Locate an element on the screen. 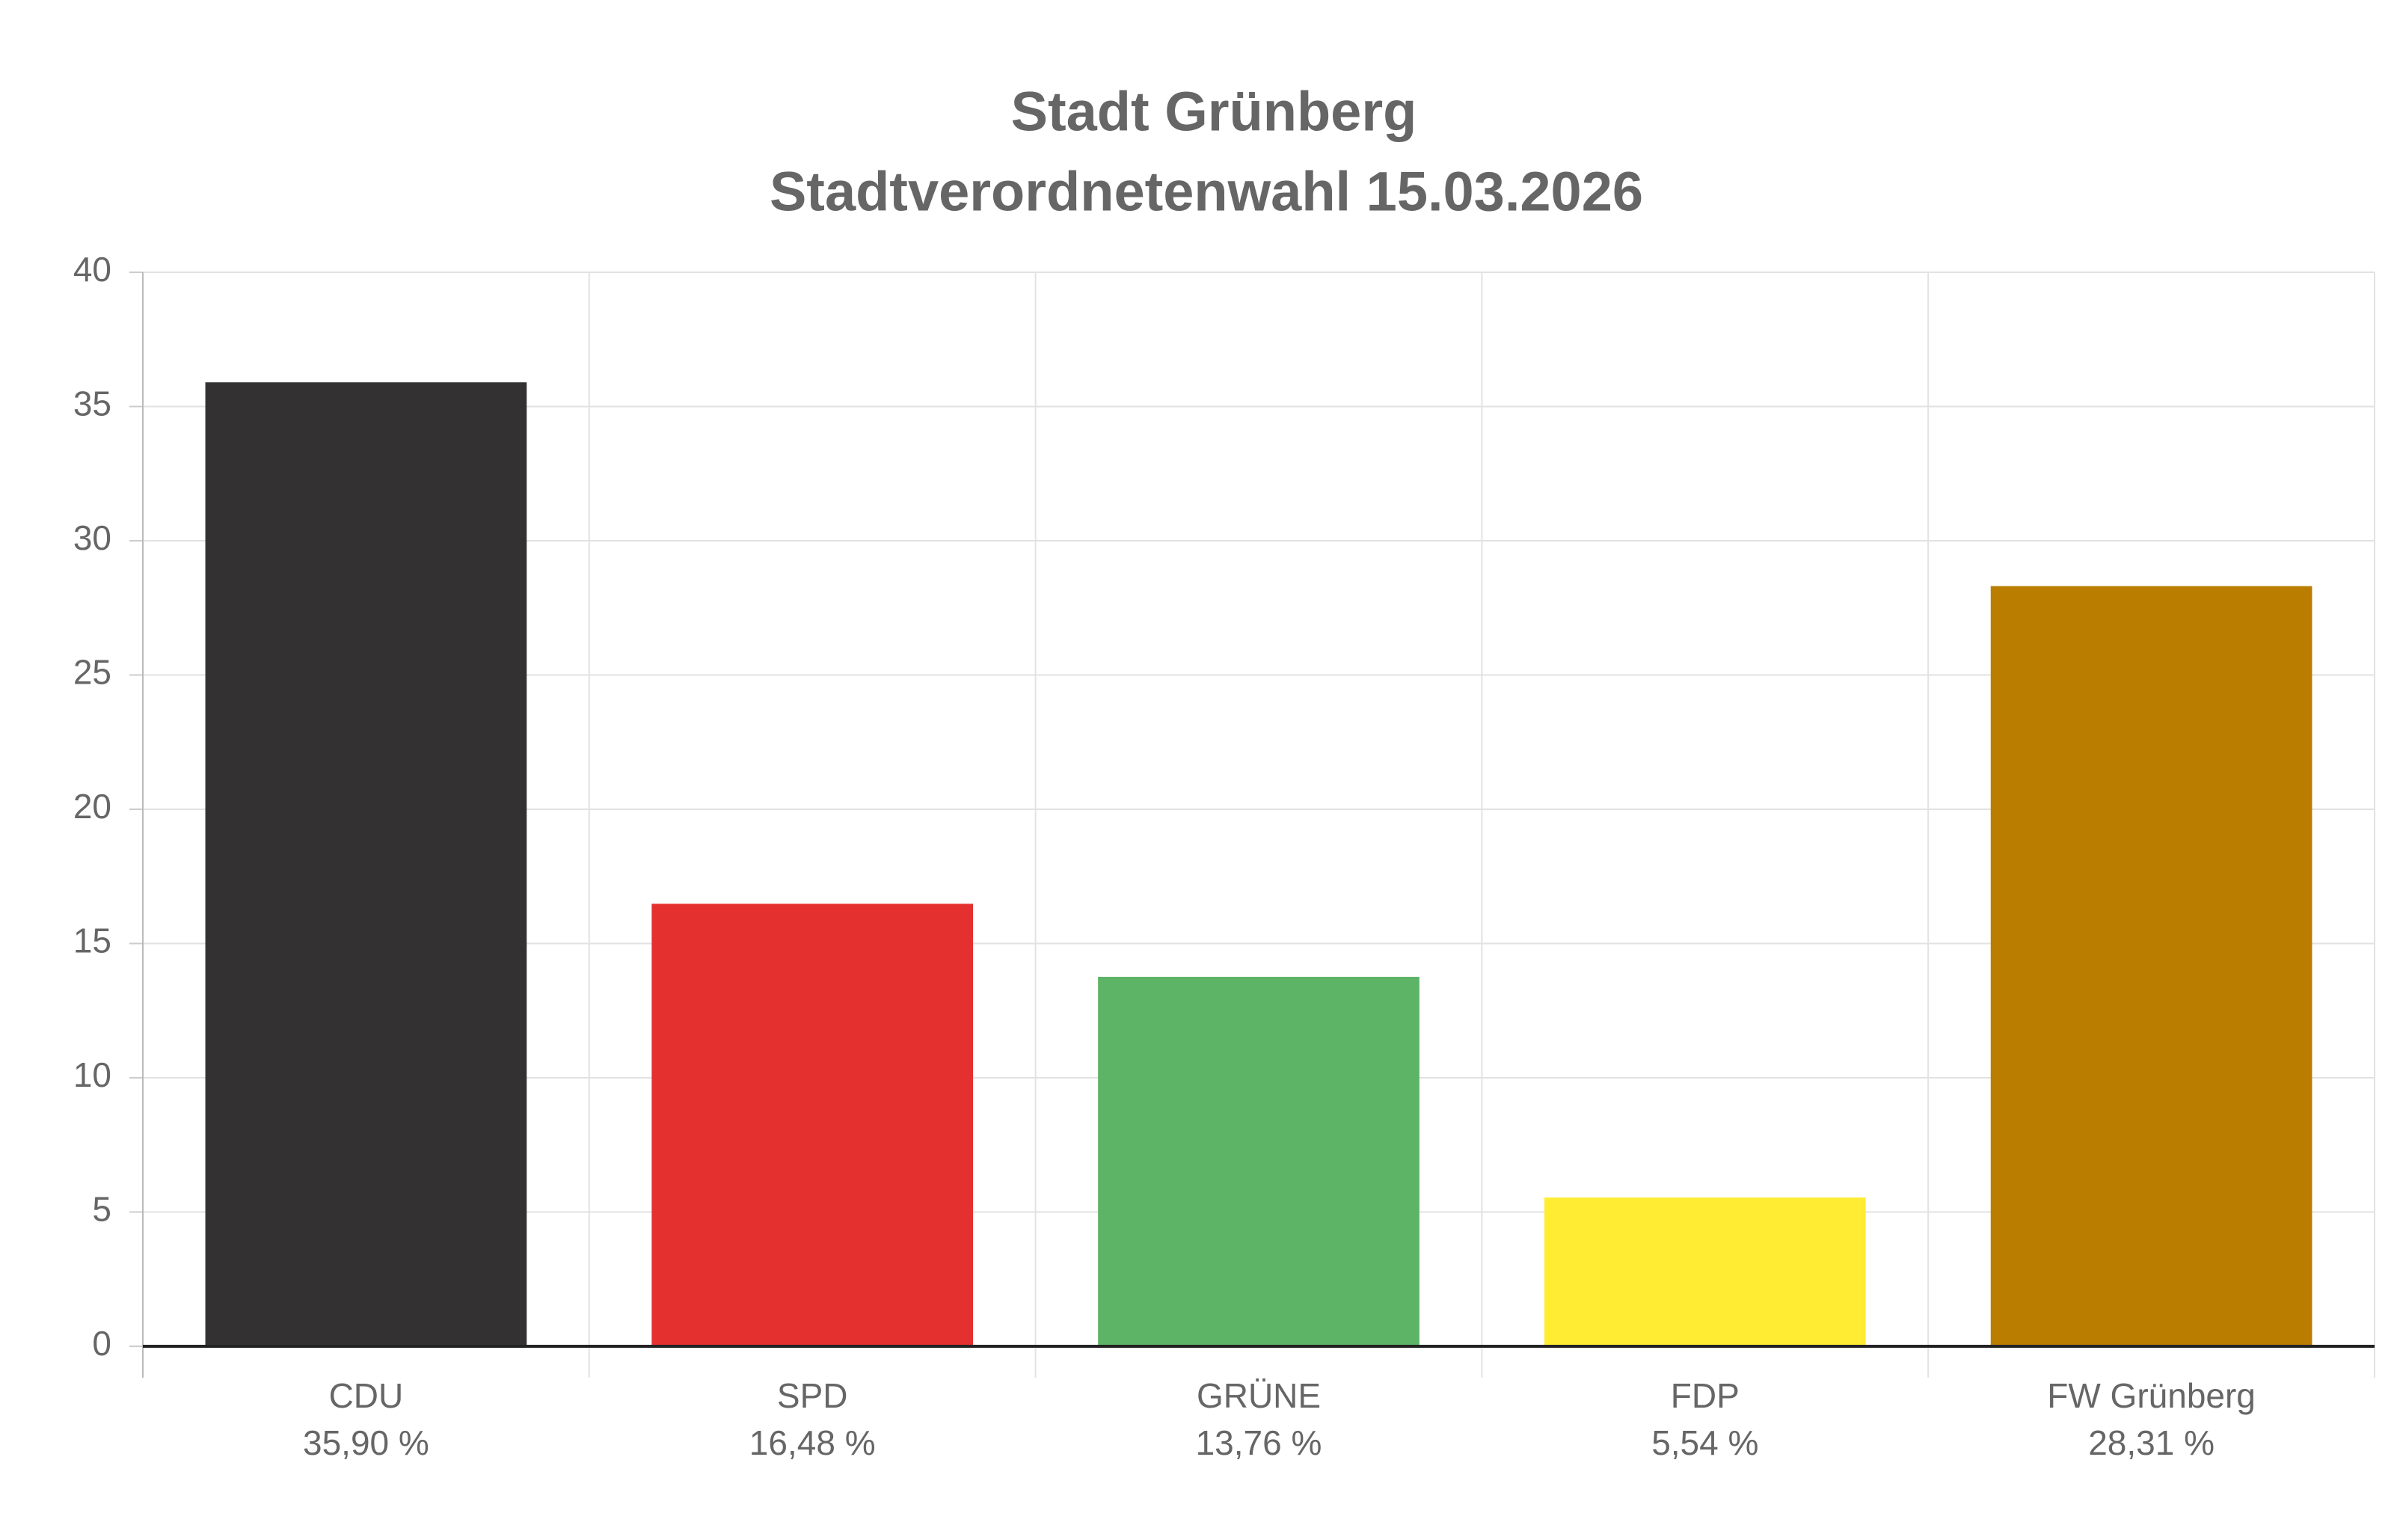  y-tick-label: 25 is located at coordinates (92, 672).